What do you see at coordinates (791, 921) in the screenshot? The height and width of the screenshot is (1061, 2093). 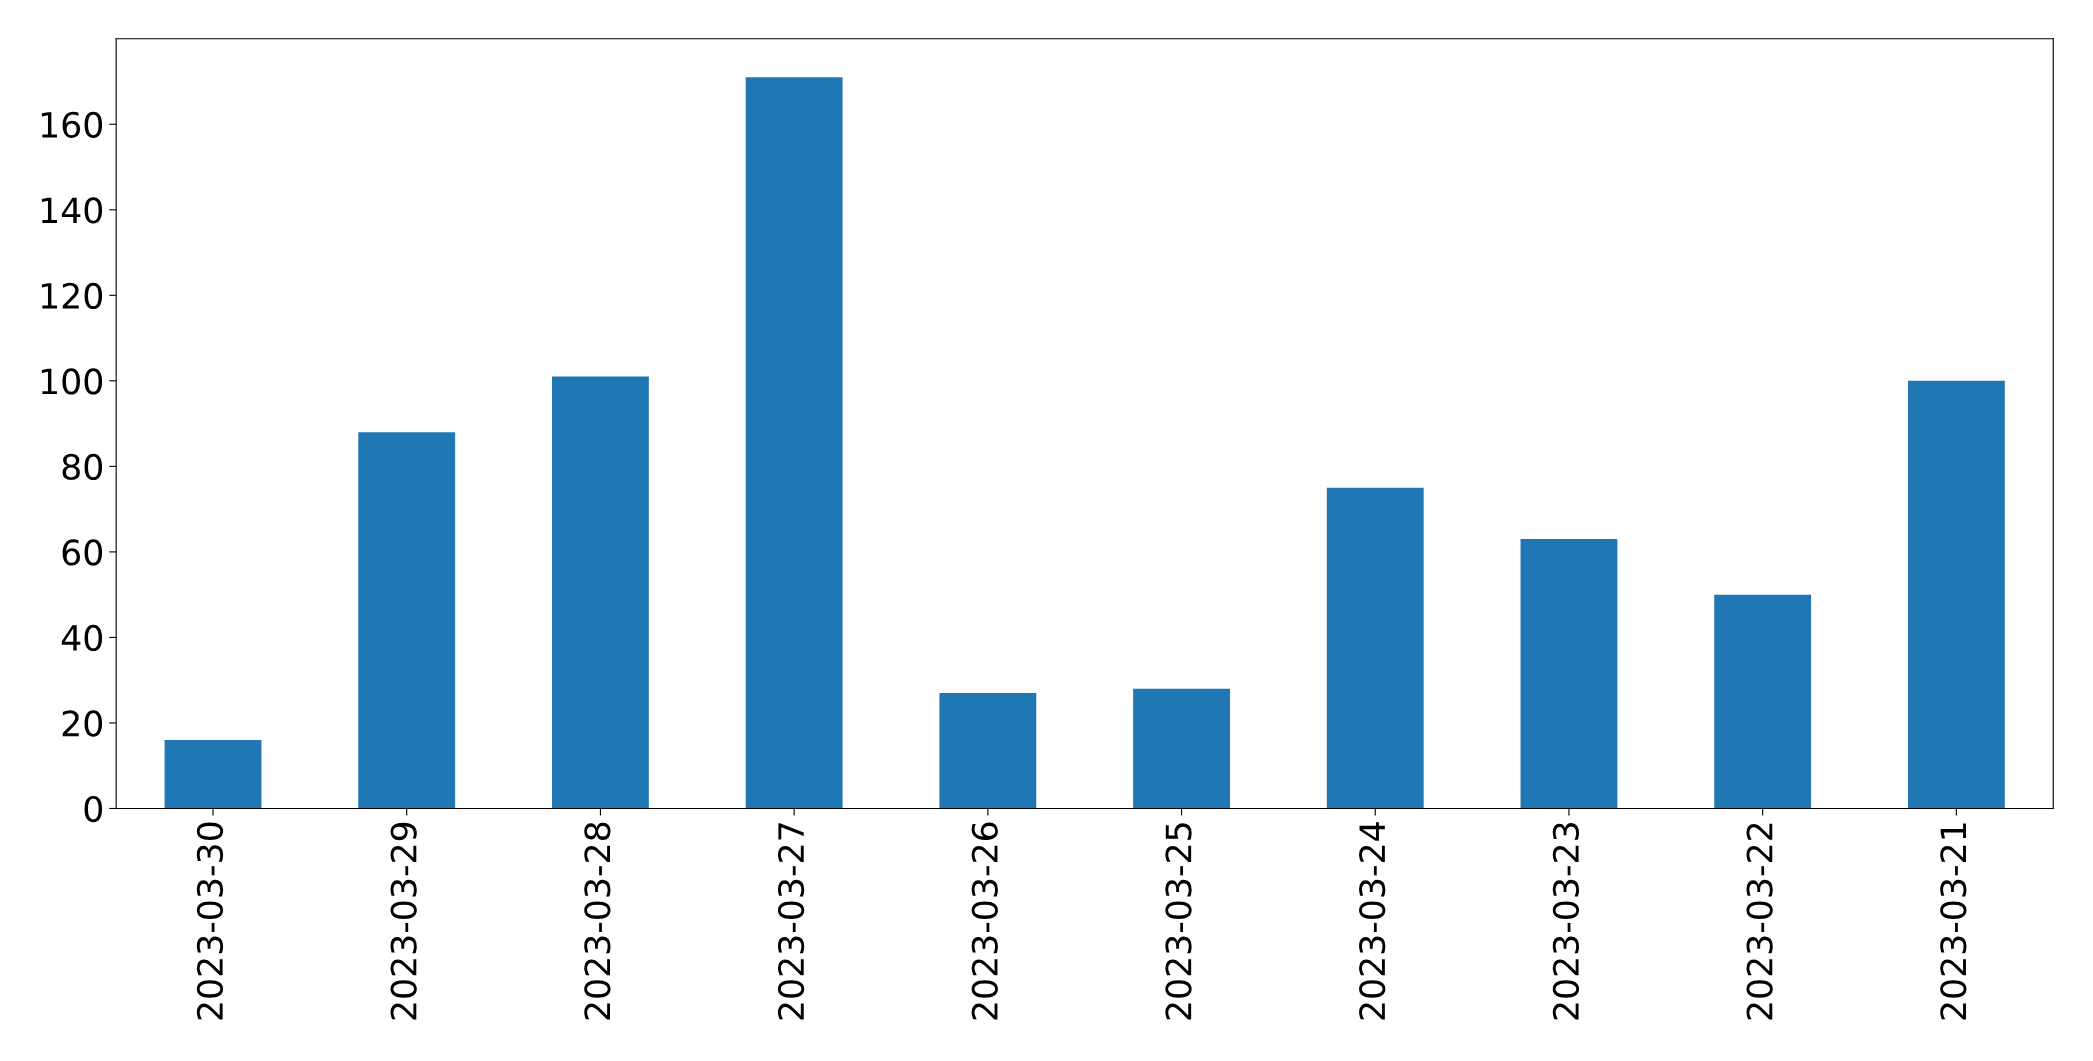 I see `x-tick-label: 2023-03-27` at bounding box center [791, 921].